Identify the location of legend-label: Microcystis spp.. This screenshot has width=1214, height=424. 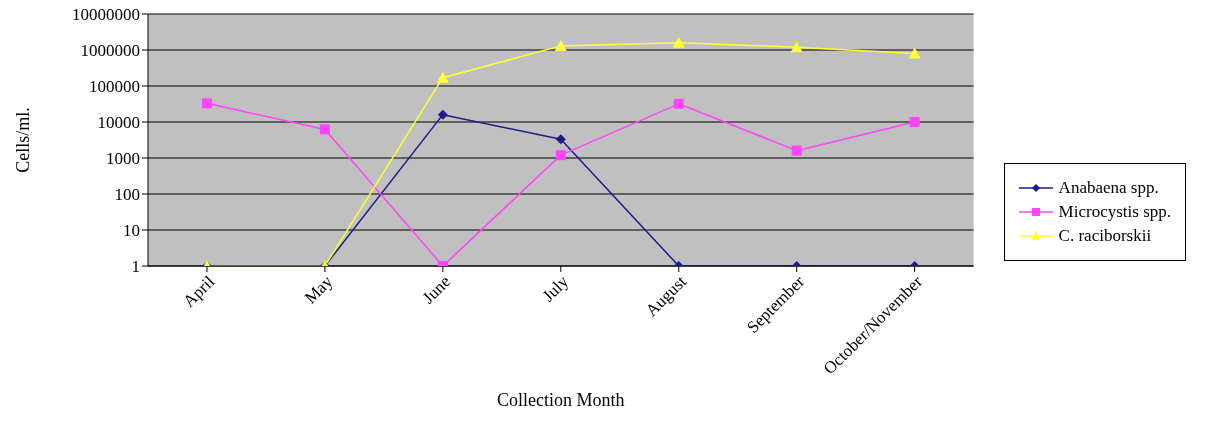
(1114, 212).